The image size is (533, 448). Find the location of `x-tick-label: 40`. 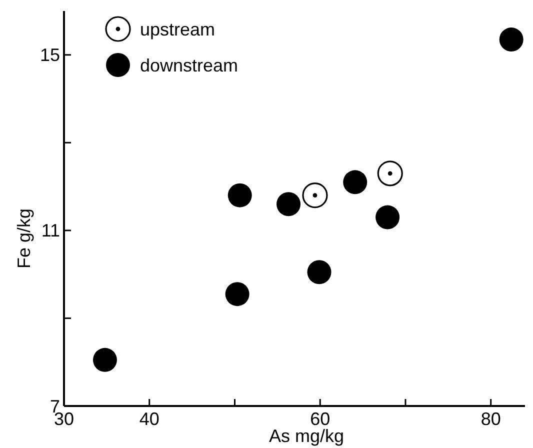

x-tick-label: 40 is located at coordinates (149, 419).